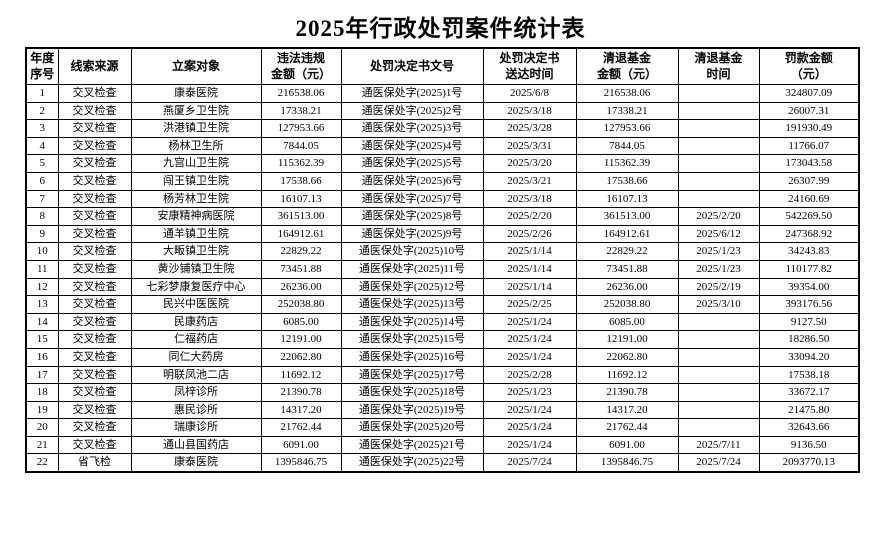 The height and width of the screenshot is (540, 881). What do you see at coordinates (809, 339) in the screenshot?
I see `cell-fine-amount: 18286.50` at bounding box center [809, 339].